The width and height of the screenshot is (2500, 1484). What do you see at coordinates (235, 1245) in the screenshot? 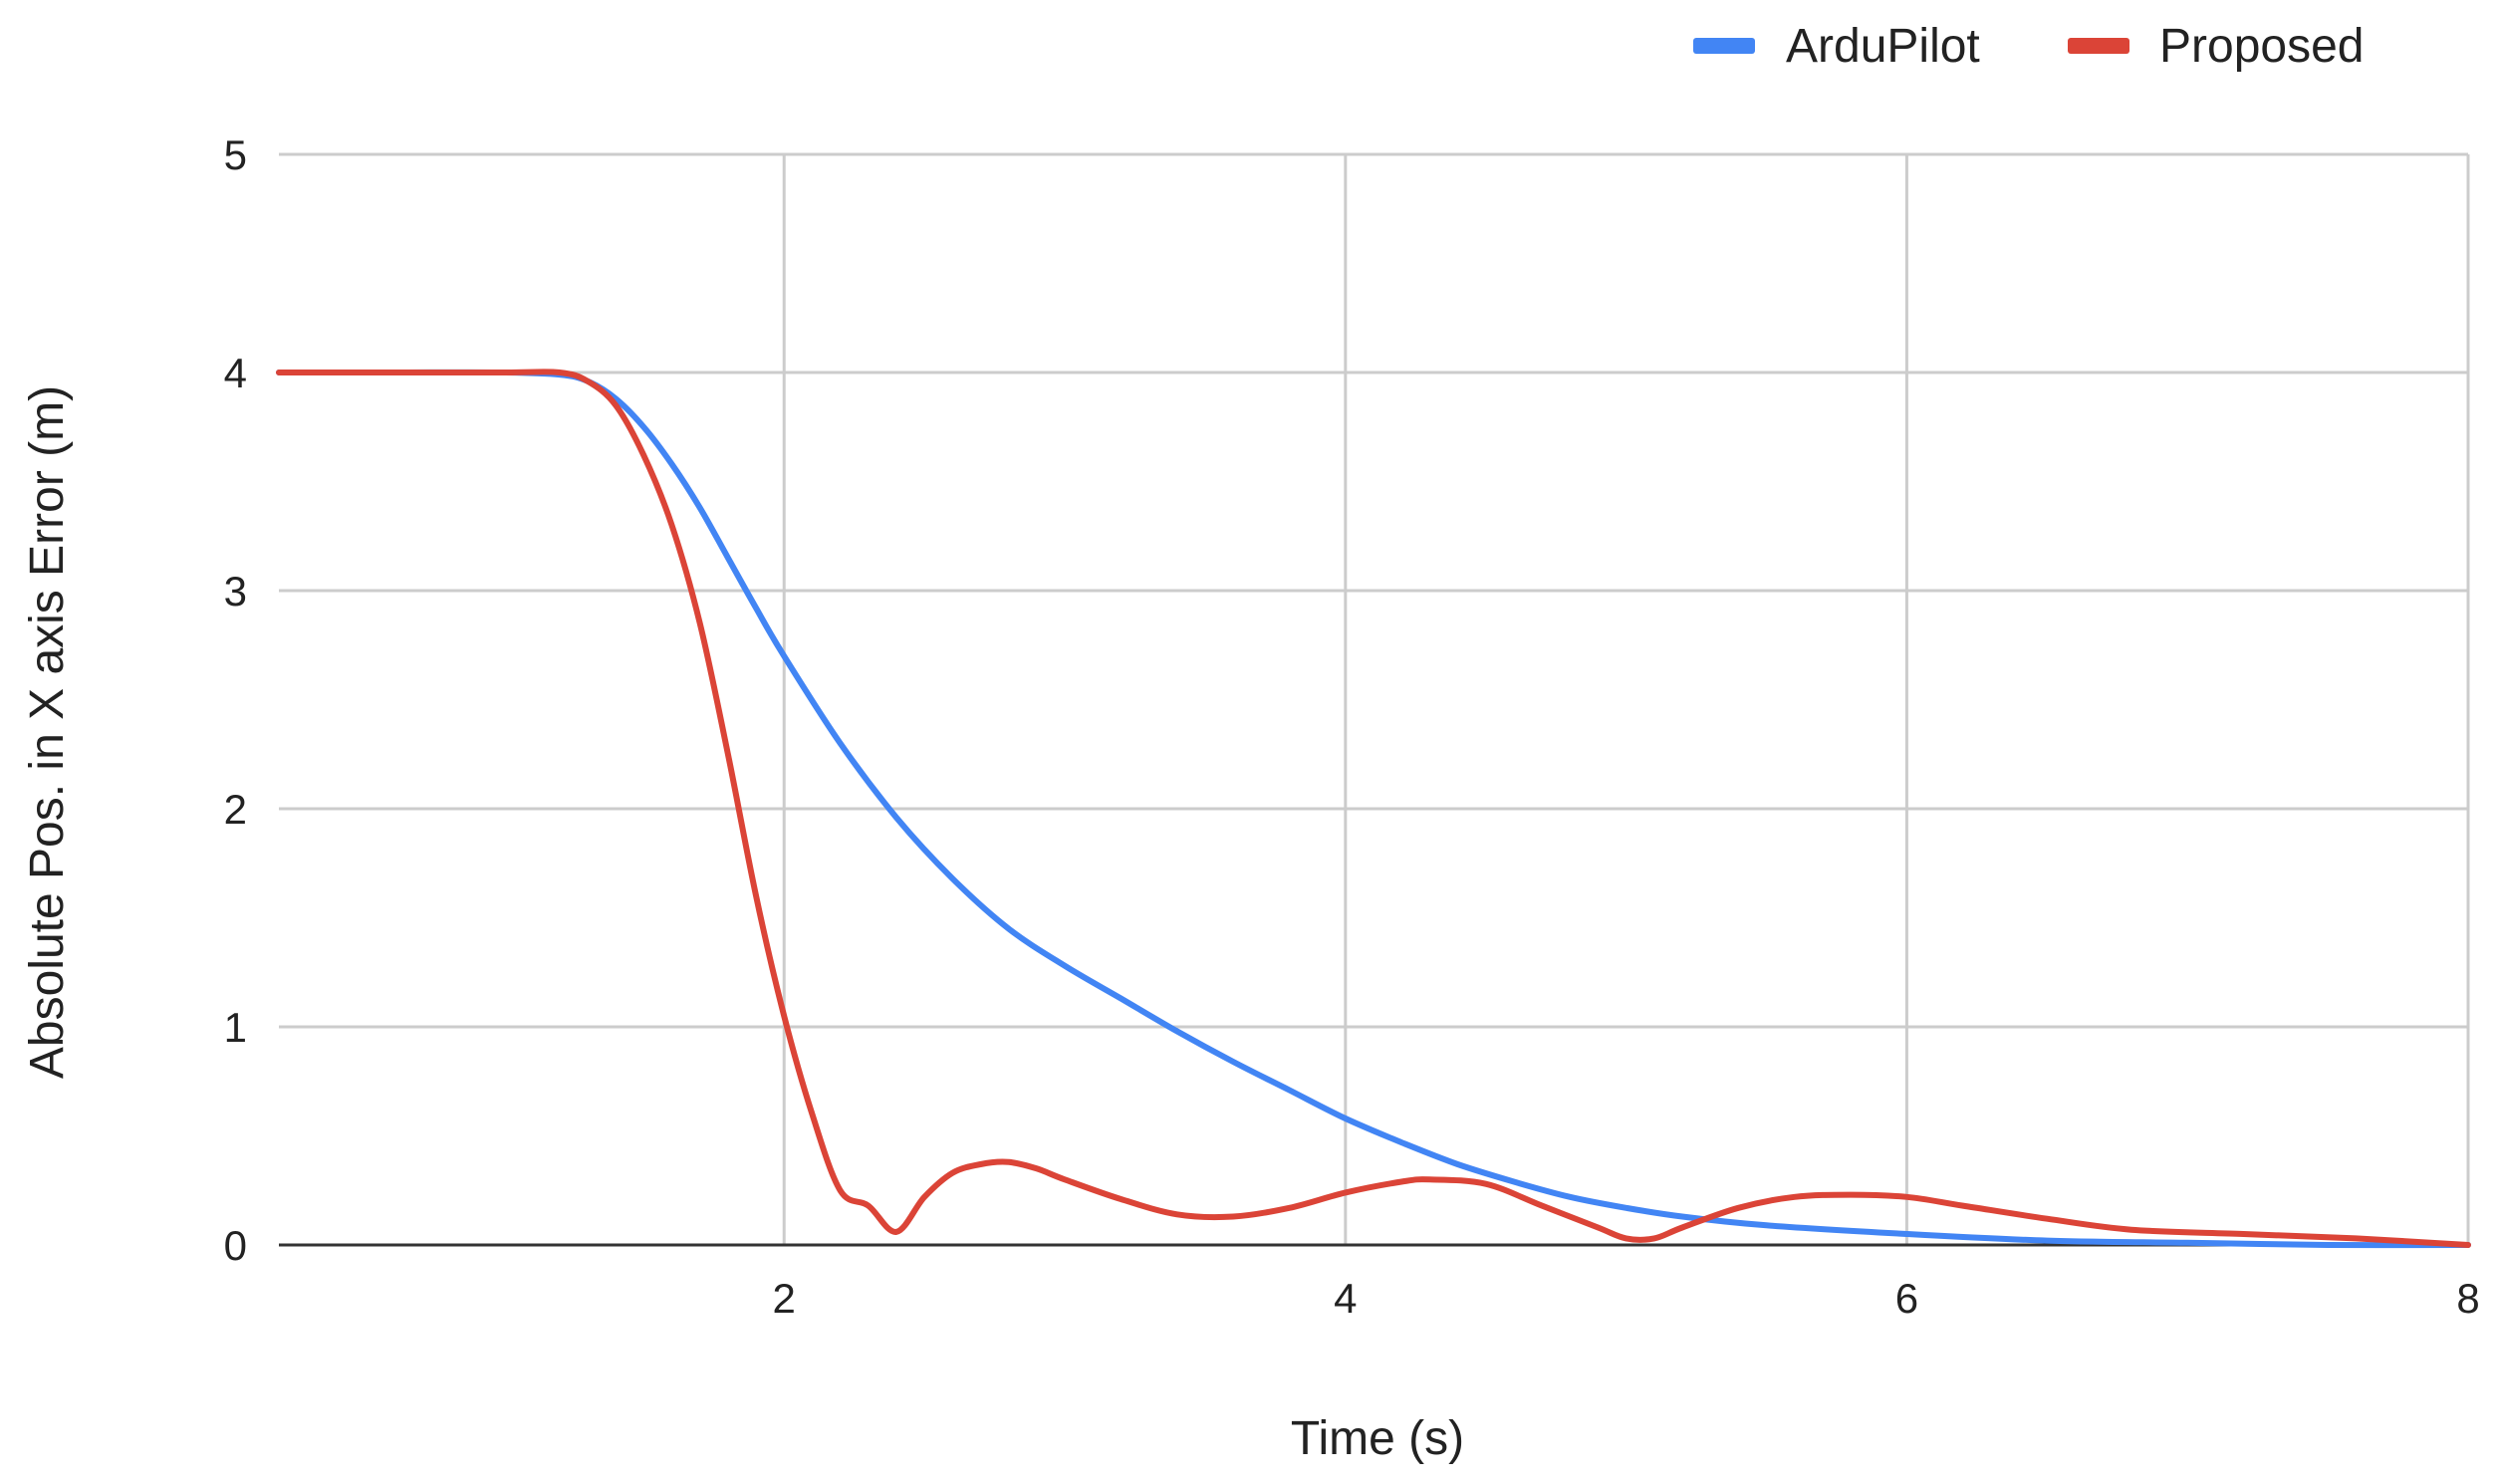
I see `y-tick-label-0: 0` at bounding box center [235, 1245].